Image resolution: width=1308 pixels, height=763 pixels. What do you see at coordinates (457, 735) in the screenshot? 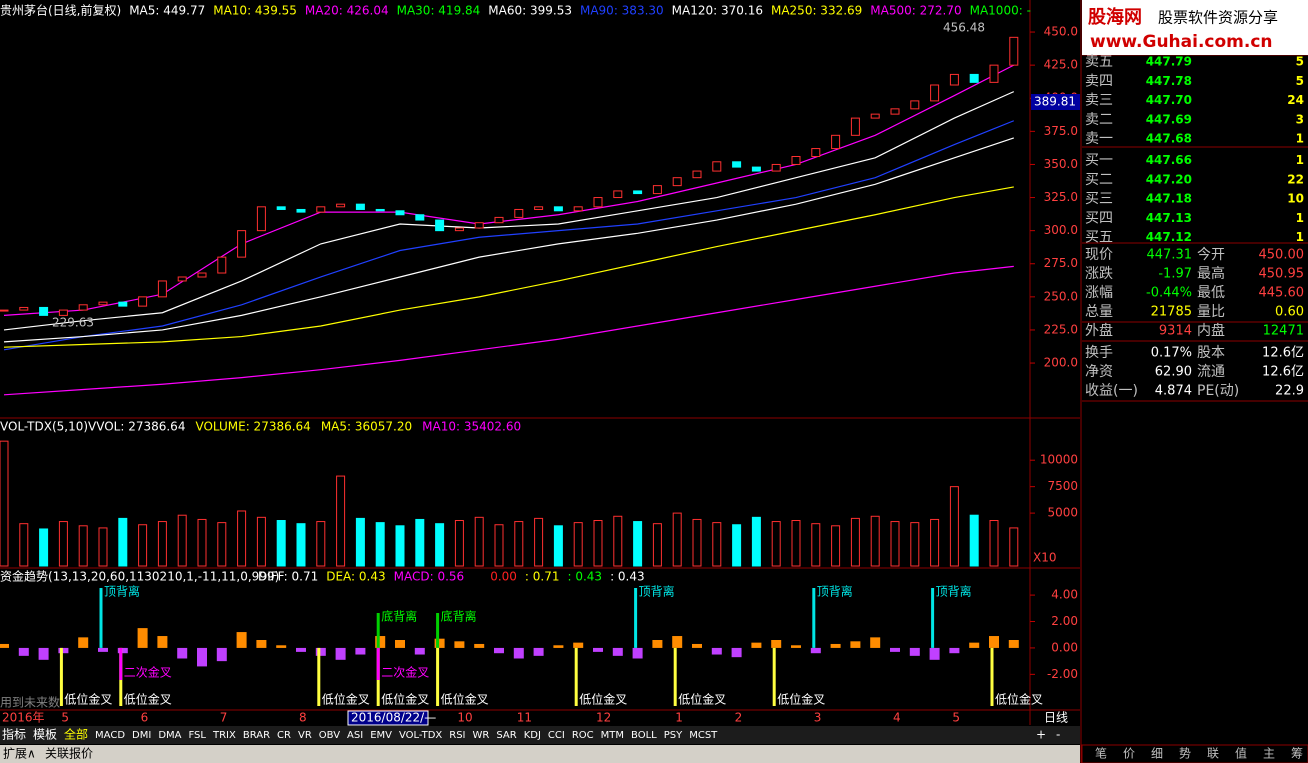
I see `tab: RSI` at bounding box center [457, 735].